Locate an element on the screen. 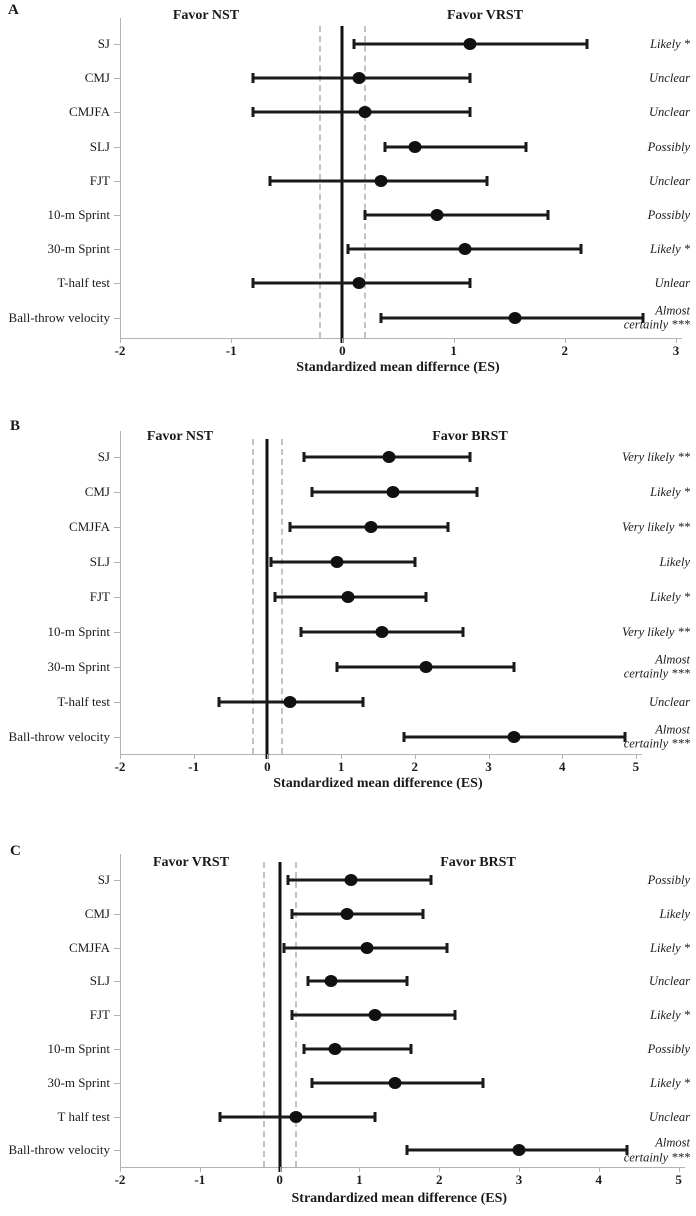 This screenshot has width=696, height=1216. inference-label: Likely is located at coordinates (674, 561).